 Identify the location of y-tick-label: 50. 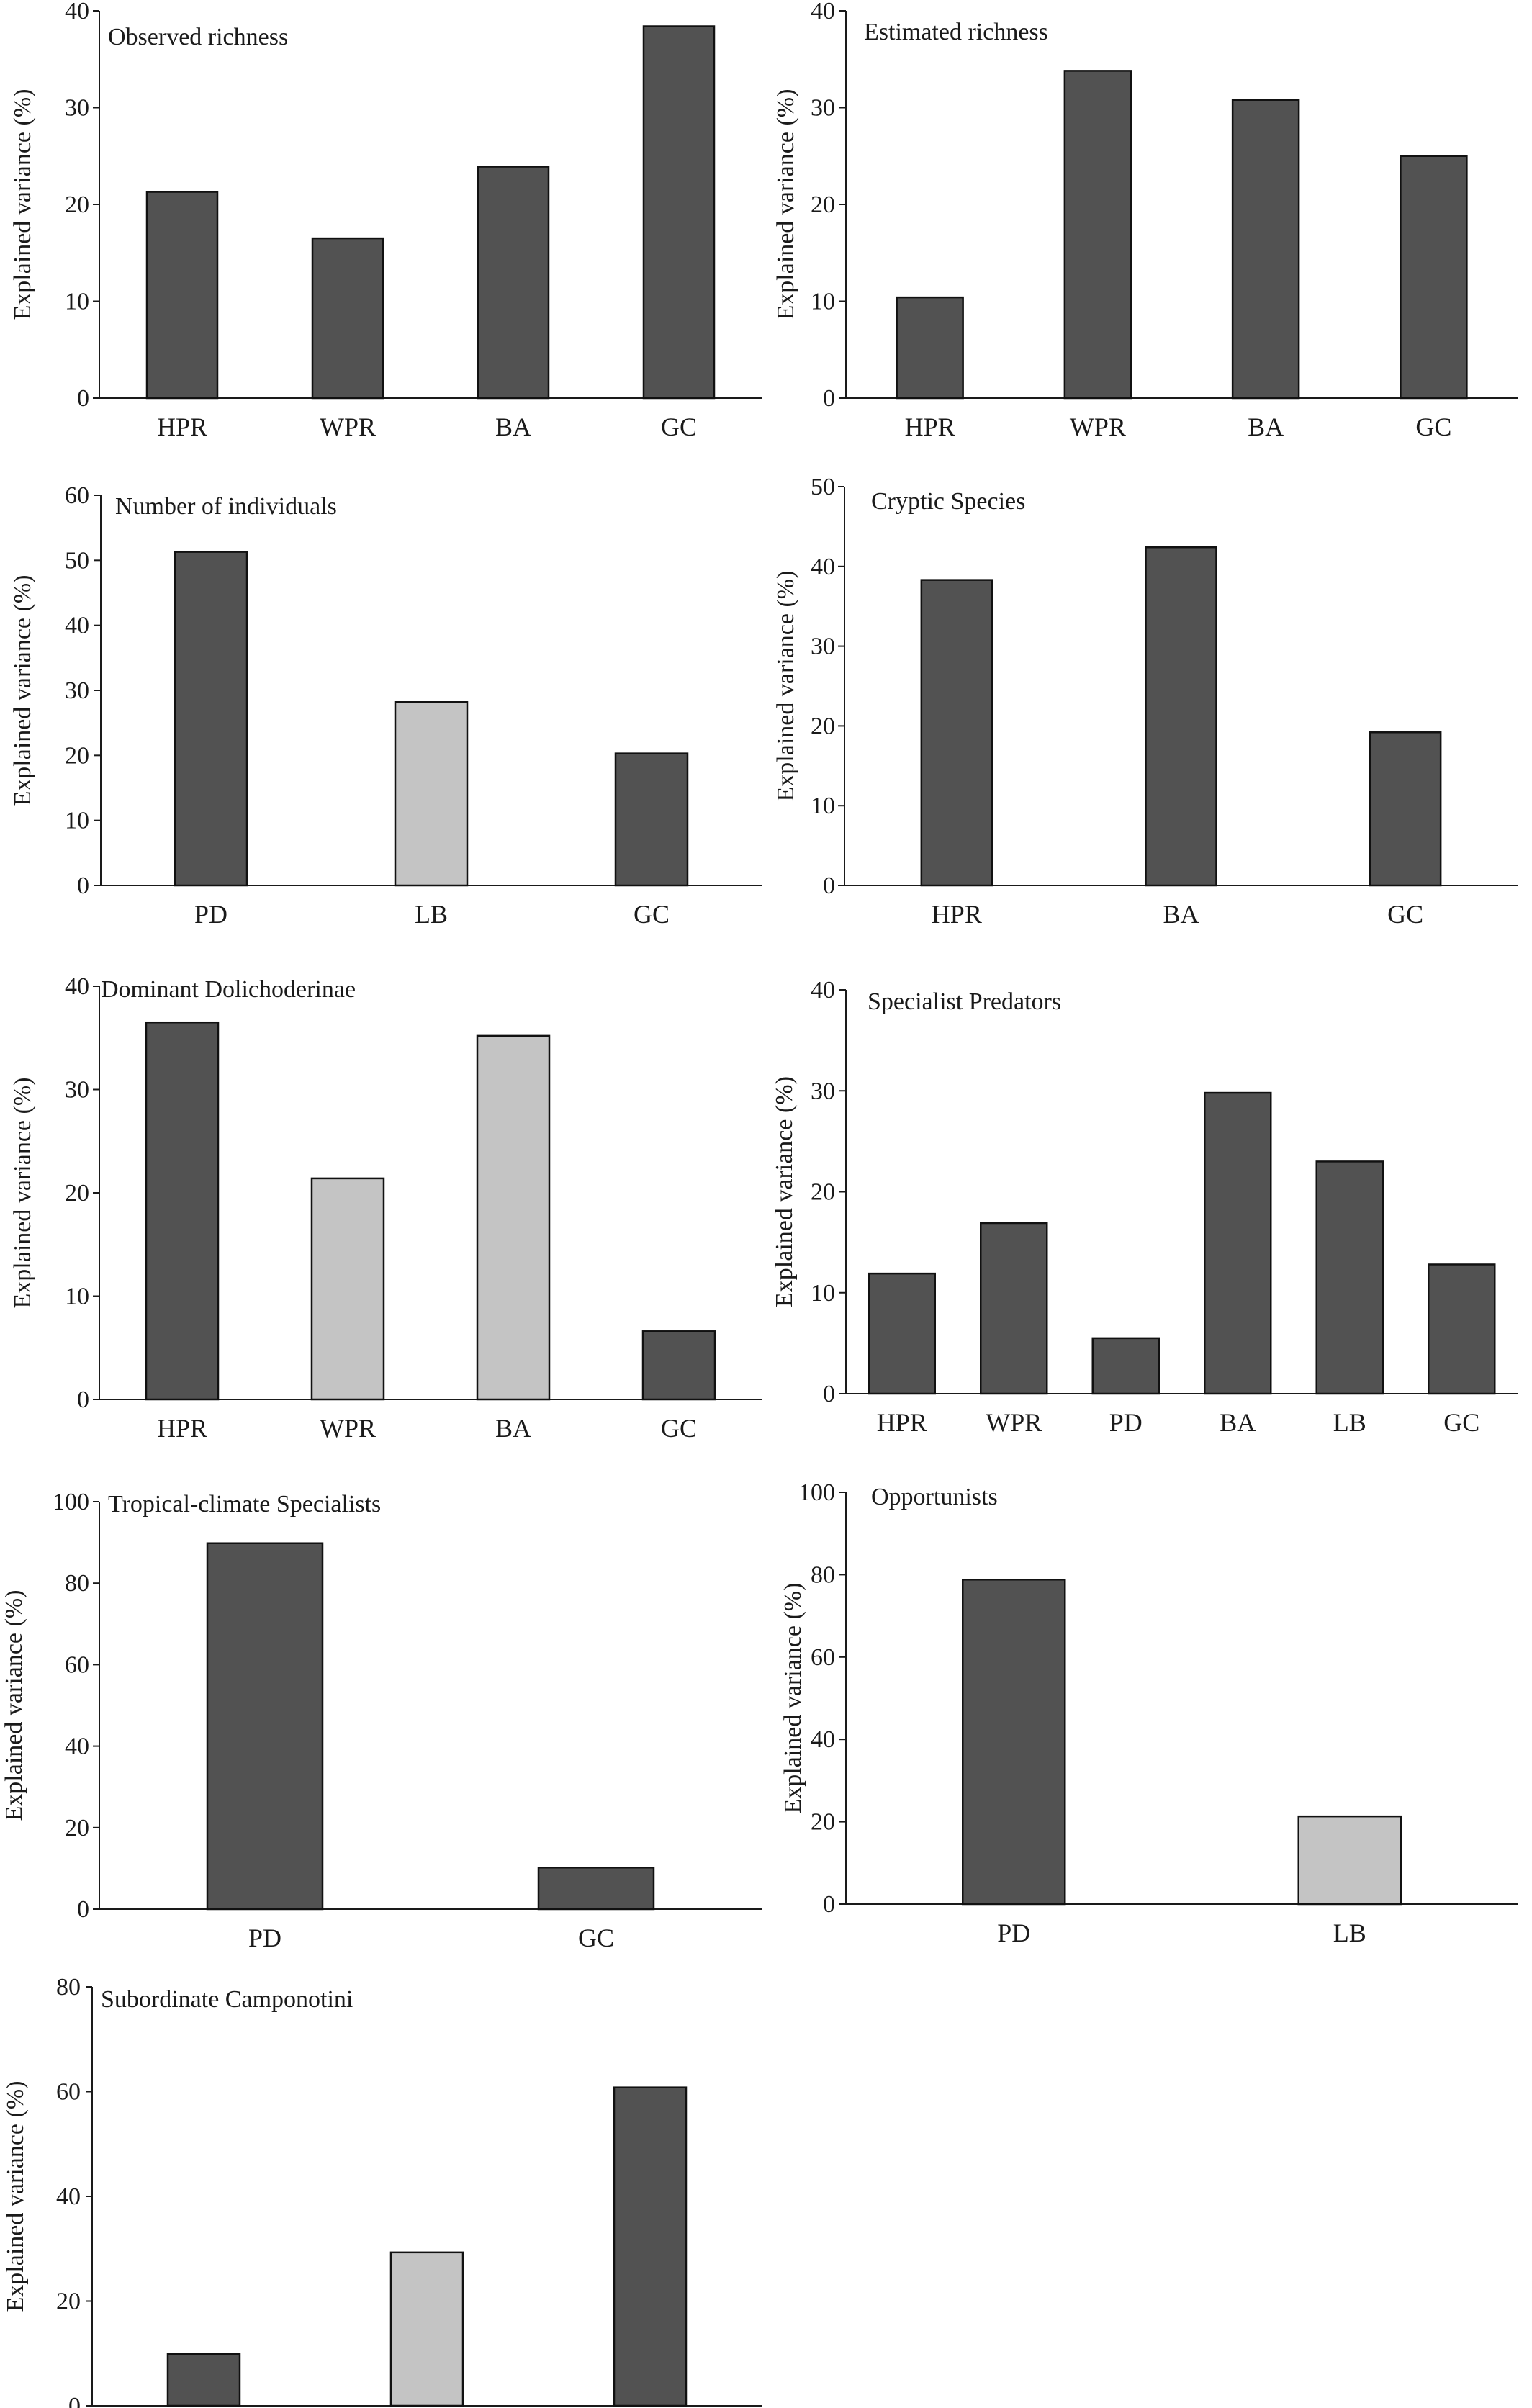
(77, 560).